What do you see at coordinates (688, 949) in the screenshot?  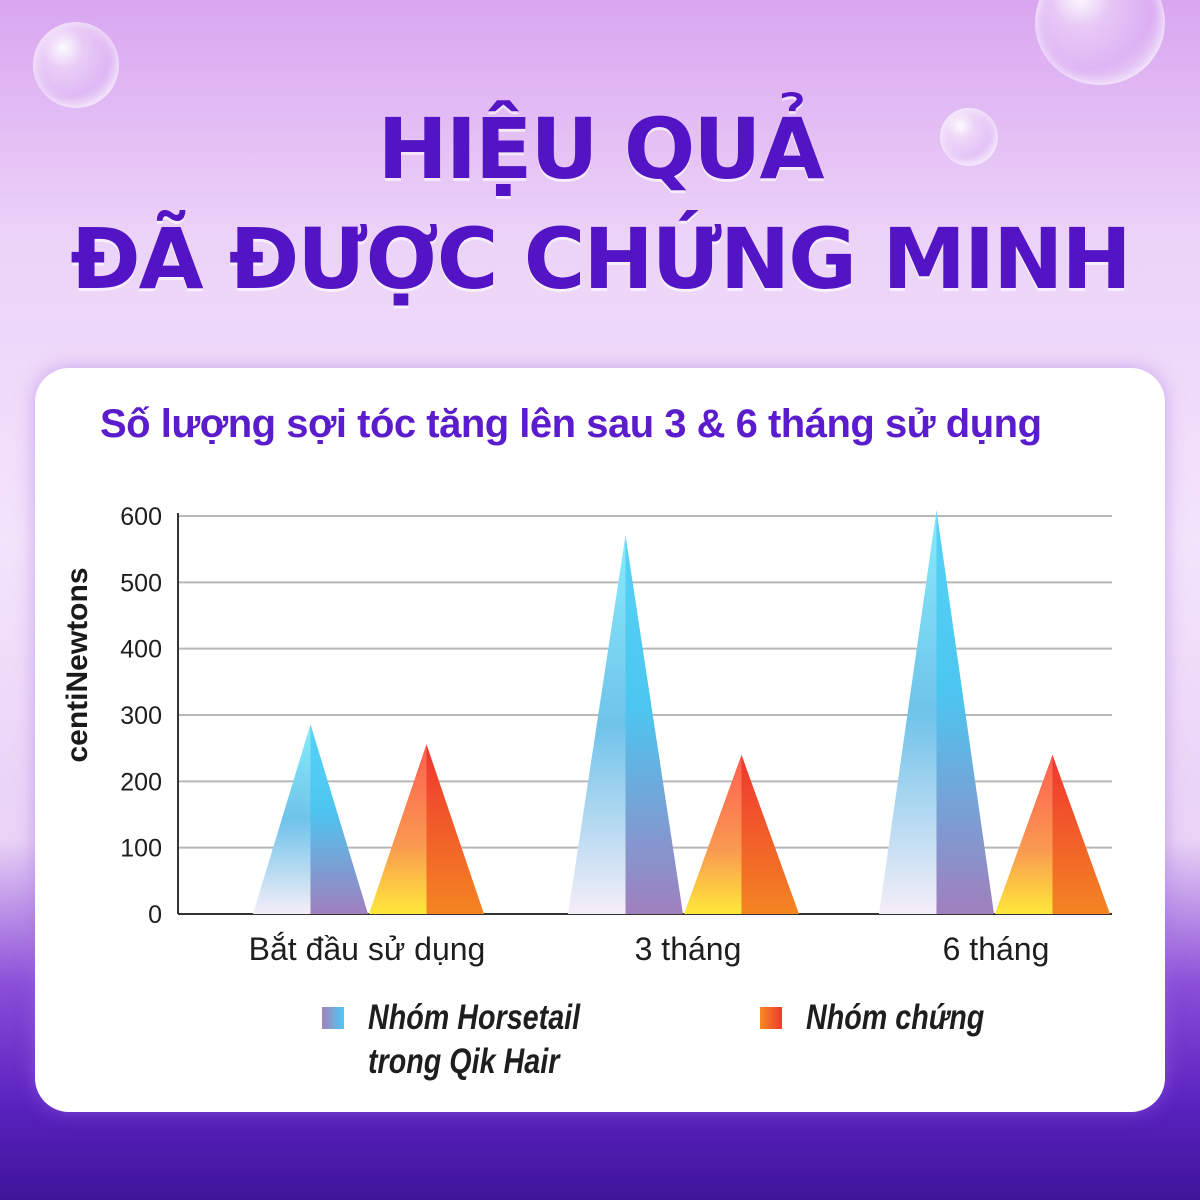 I see `x-category-label: 3 tháng` at bounding box center [688, 949].